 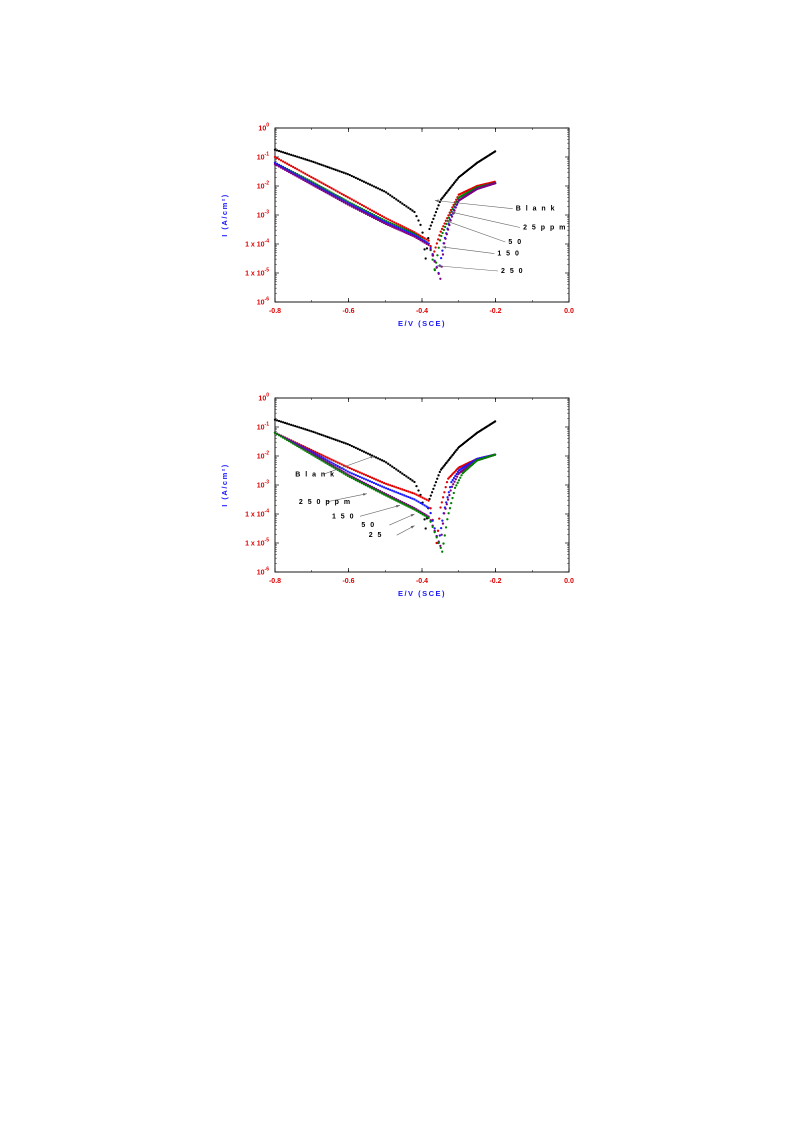 I want to click on y-tick-exponent: -2, so click(x=267, y=184).